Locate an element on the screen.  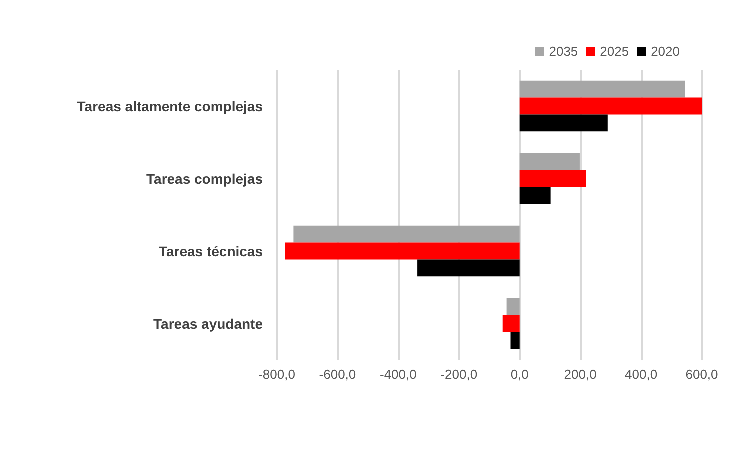
x-tick-label: -600,0 is located at coordinates (337, 374).